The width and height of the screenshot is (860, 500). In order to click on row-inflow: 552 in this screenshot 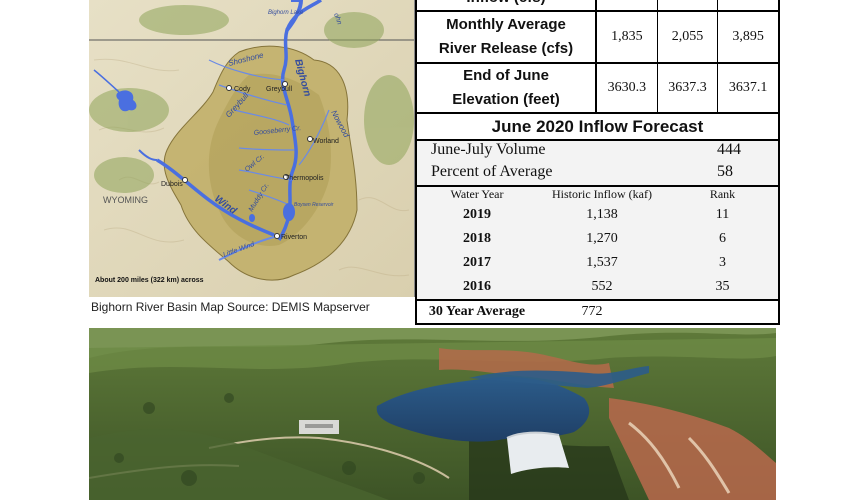, I will do `click(602, 286)`.